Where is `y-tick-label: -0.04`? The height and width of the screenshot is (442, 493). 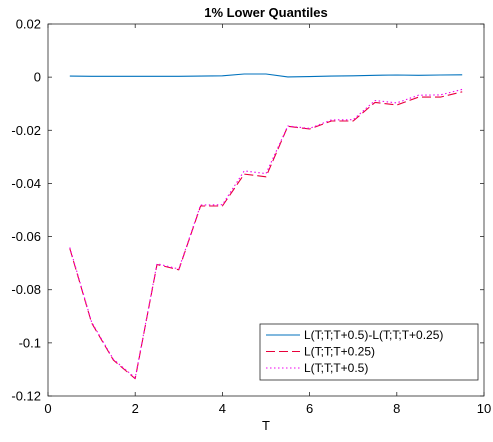 y-tick-label: -0.04 is located at coordinates (26, 183).